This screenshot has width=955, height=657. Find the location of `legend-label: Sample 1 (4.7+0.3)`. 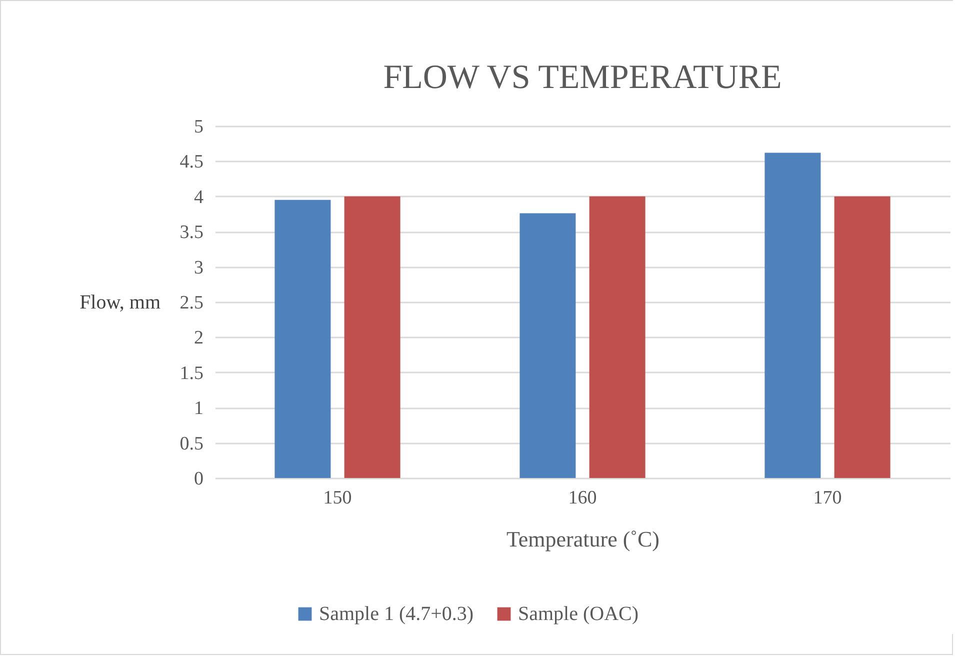

legend-label: Sample 1 (4.7+0.3) is located at coordinates (396, 614).